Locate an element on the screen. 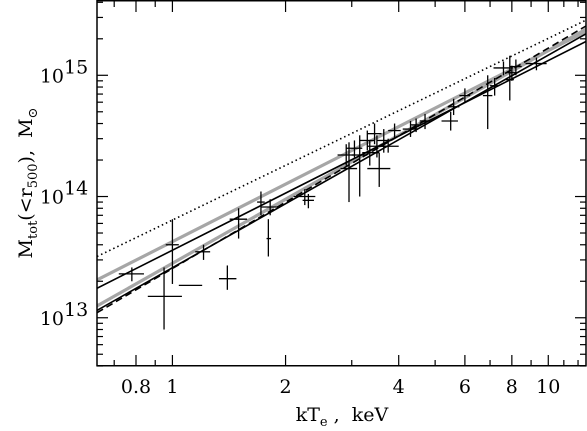  x-axis-title-main: kT is located at coordinates (308, 415).